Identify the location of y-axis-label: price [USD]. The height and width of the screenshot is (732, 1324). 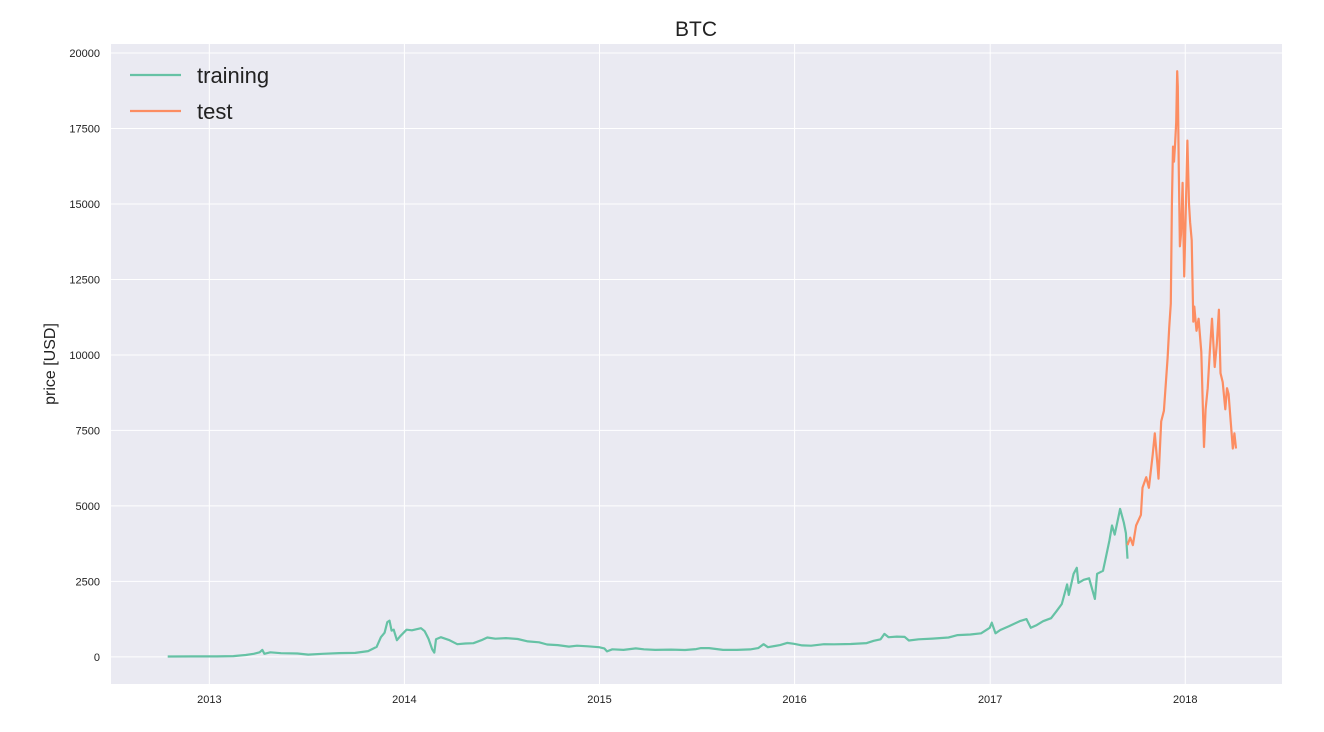
(50, 364).